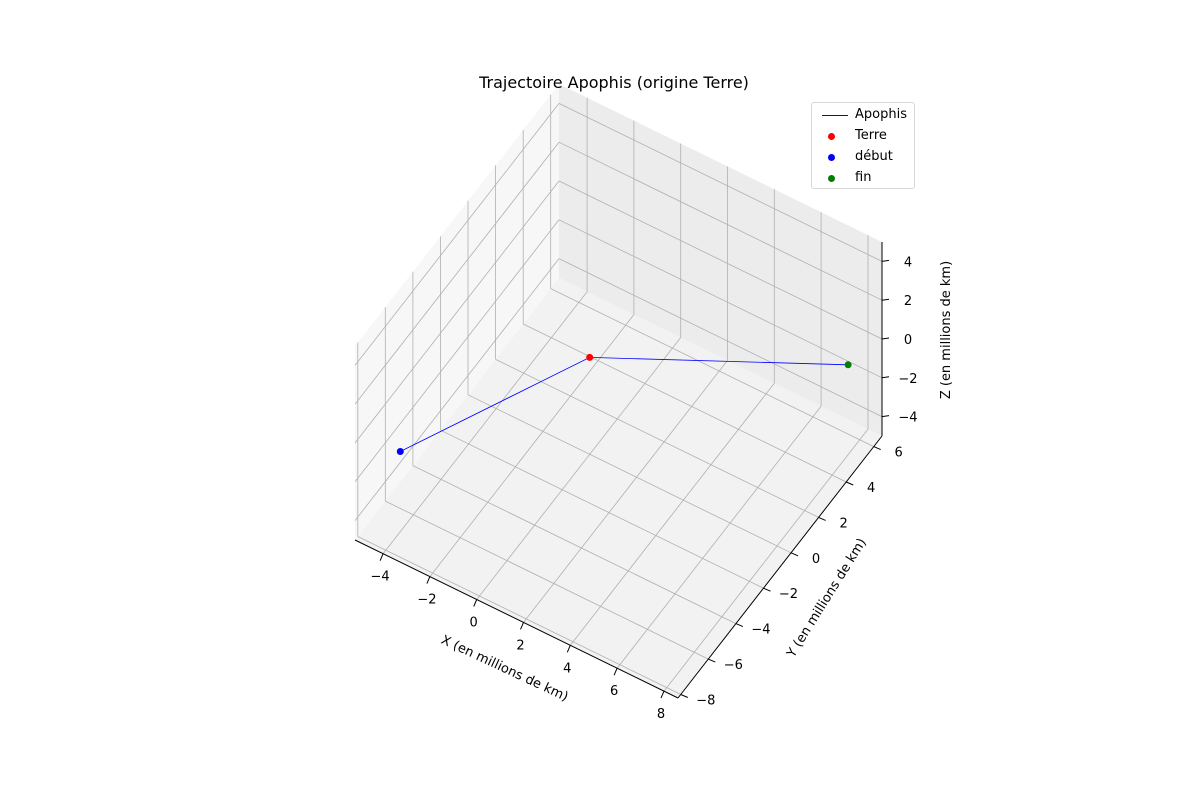 This screenshot has width=1200, height=804. What do you see at coordinates (816, 559) in the screenshot?
I see `y-tick-label: 0` at bounding box center [816, 559].